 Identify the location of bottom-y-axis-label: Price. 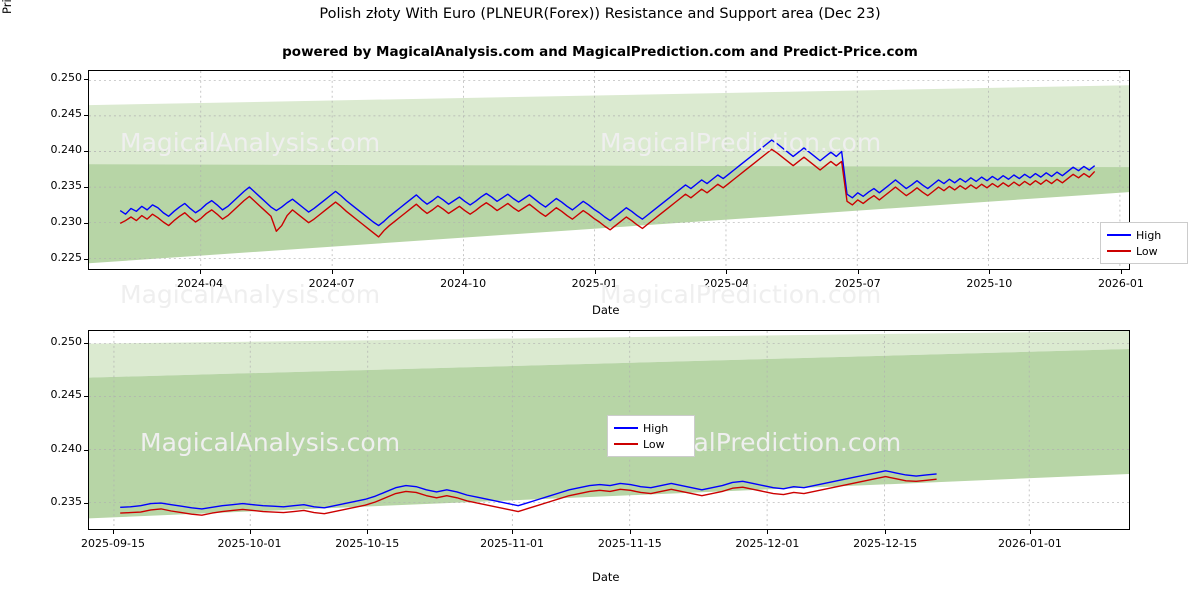
(7, 7).